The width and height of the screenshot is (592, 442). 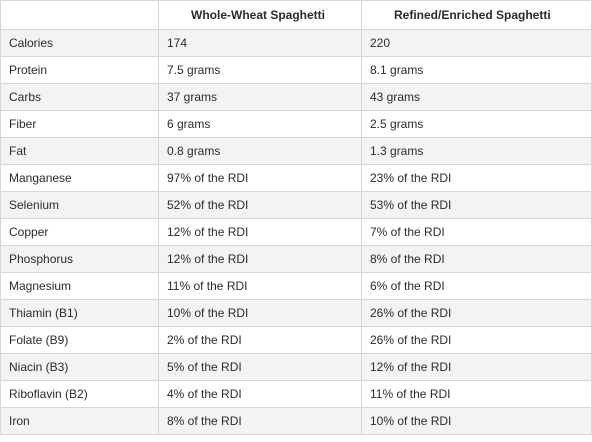 What do you see at coordinates (79, 232) in the screenshot?
I see `nutrient-label: Copper` at bounding box center [79, 232].